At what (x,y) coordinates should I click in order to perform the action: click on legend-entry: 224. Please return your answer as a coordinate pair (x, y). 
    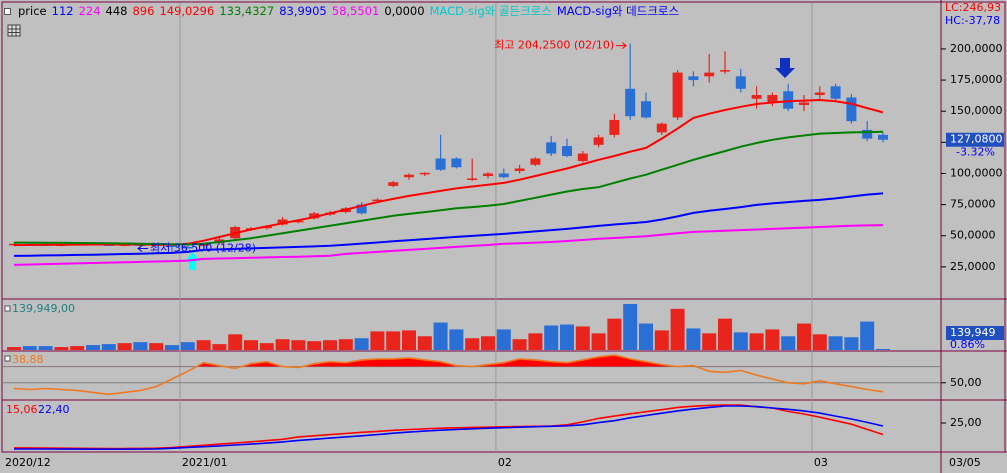
    Looking at the image, I should click on (89, 11).